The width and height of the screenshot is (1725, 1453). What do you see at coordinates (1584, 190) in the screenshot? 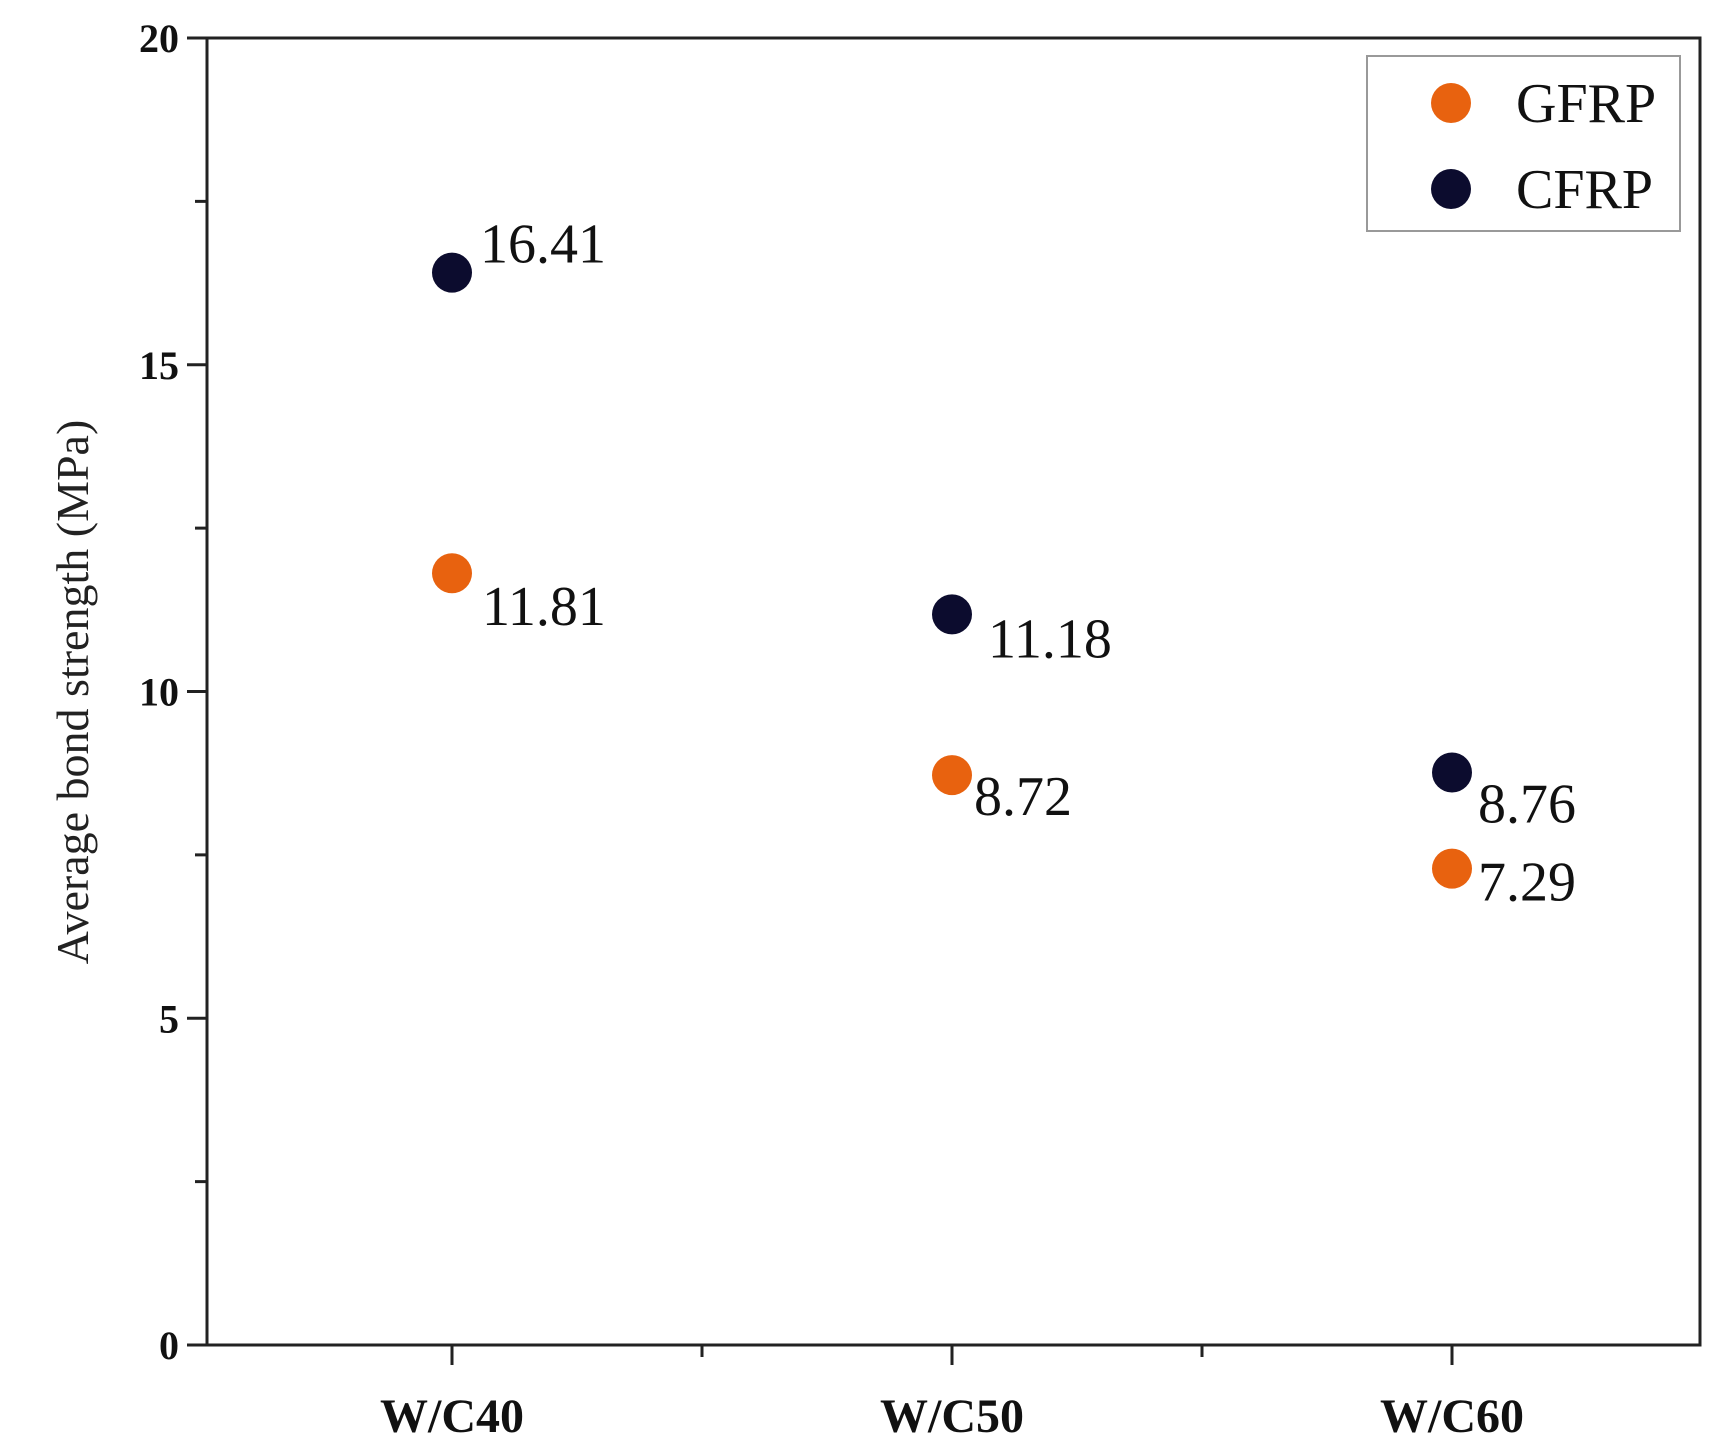
I see `legend-label-cfrp: CFRP` at bounding box center [1584, 190].